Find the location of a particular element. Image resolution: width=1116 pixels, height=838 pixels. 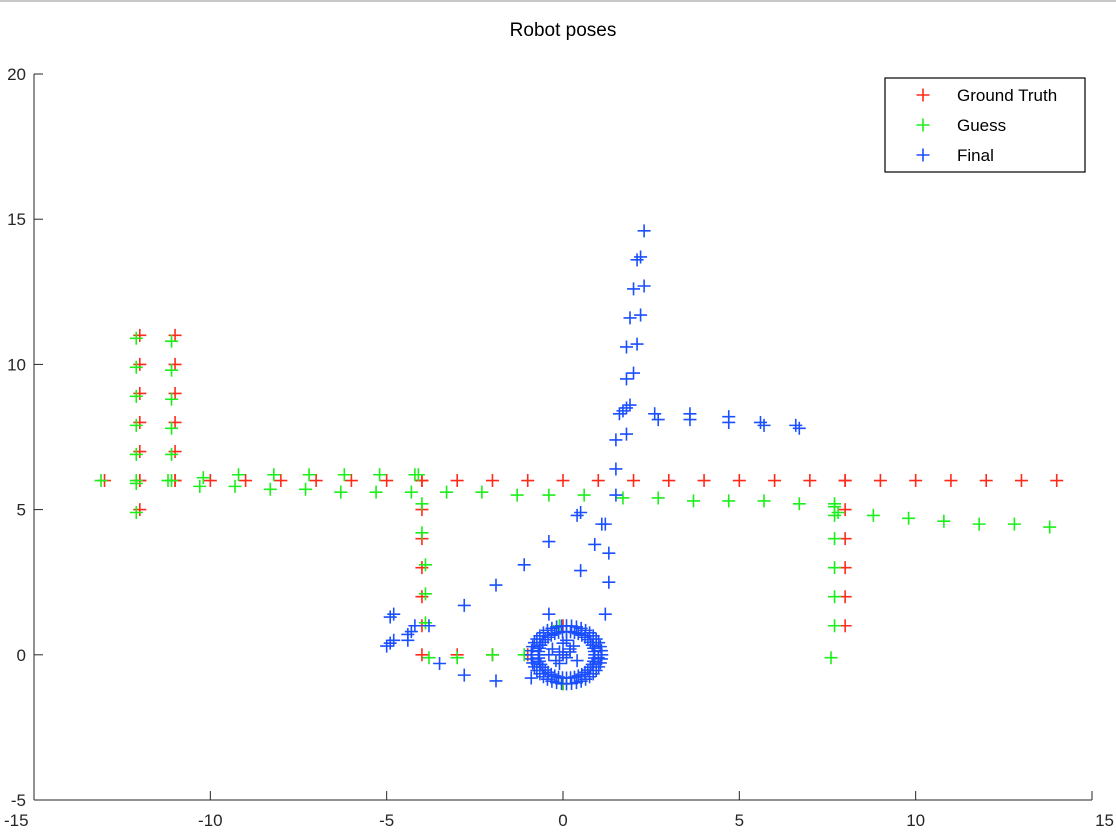

legend-label-guess: Guess is located at coordinates (981, 125).